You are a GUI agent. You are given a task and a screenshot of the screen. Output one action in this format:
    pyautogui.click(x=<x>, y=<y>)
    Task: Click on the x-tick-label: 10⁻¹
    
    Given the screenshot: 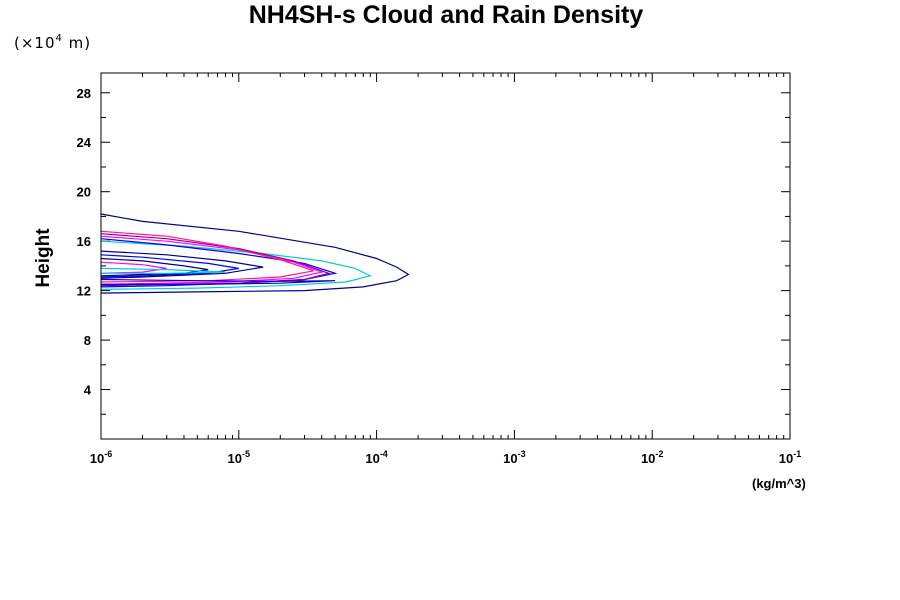 What is the action you would take?
    pyautogui.click(x=790, y=457)
    